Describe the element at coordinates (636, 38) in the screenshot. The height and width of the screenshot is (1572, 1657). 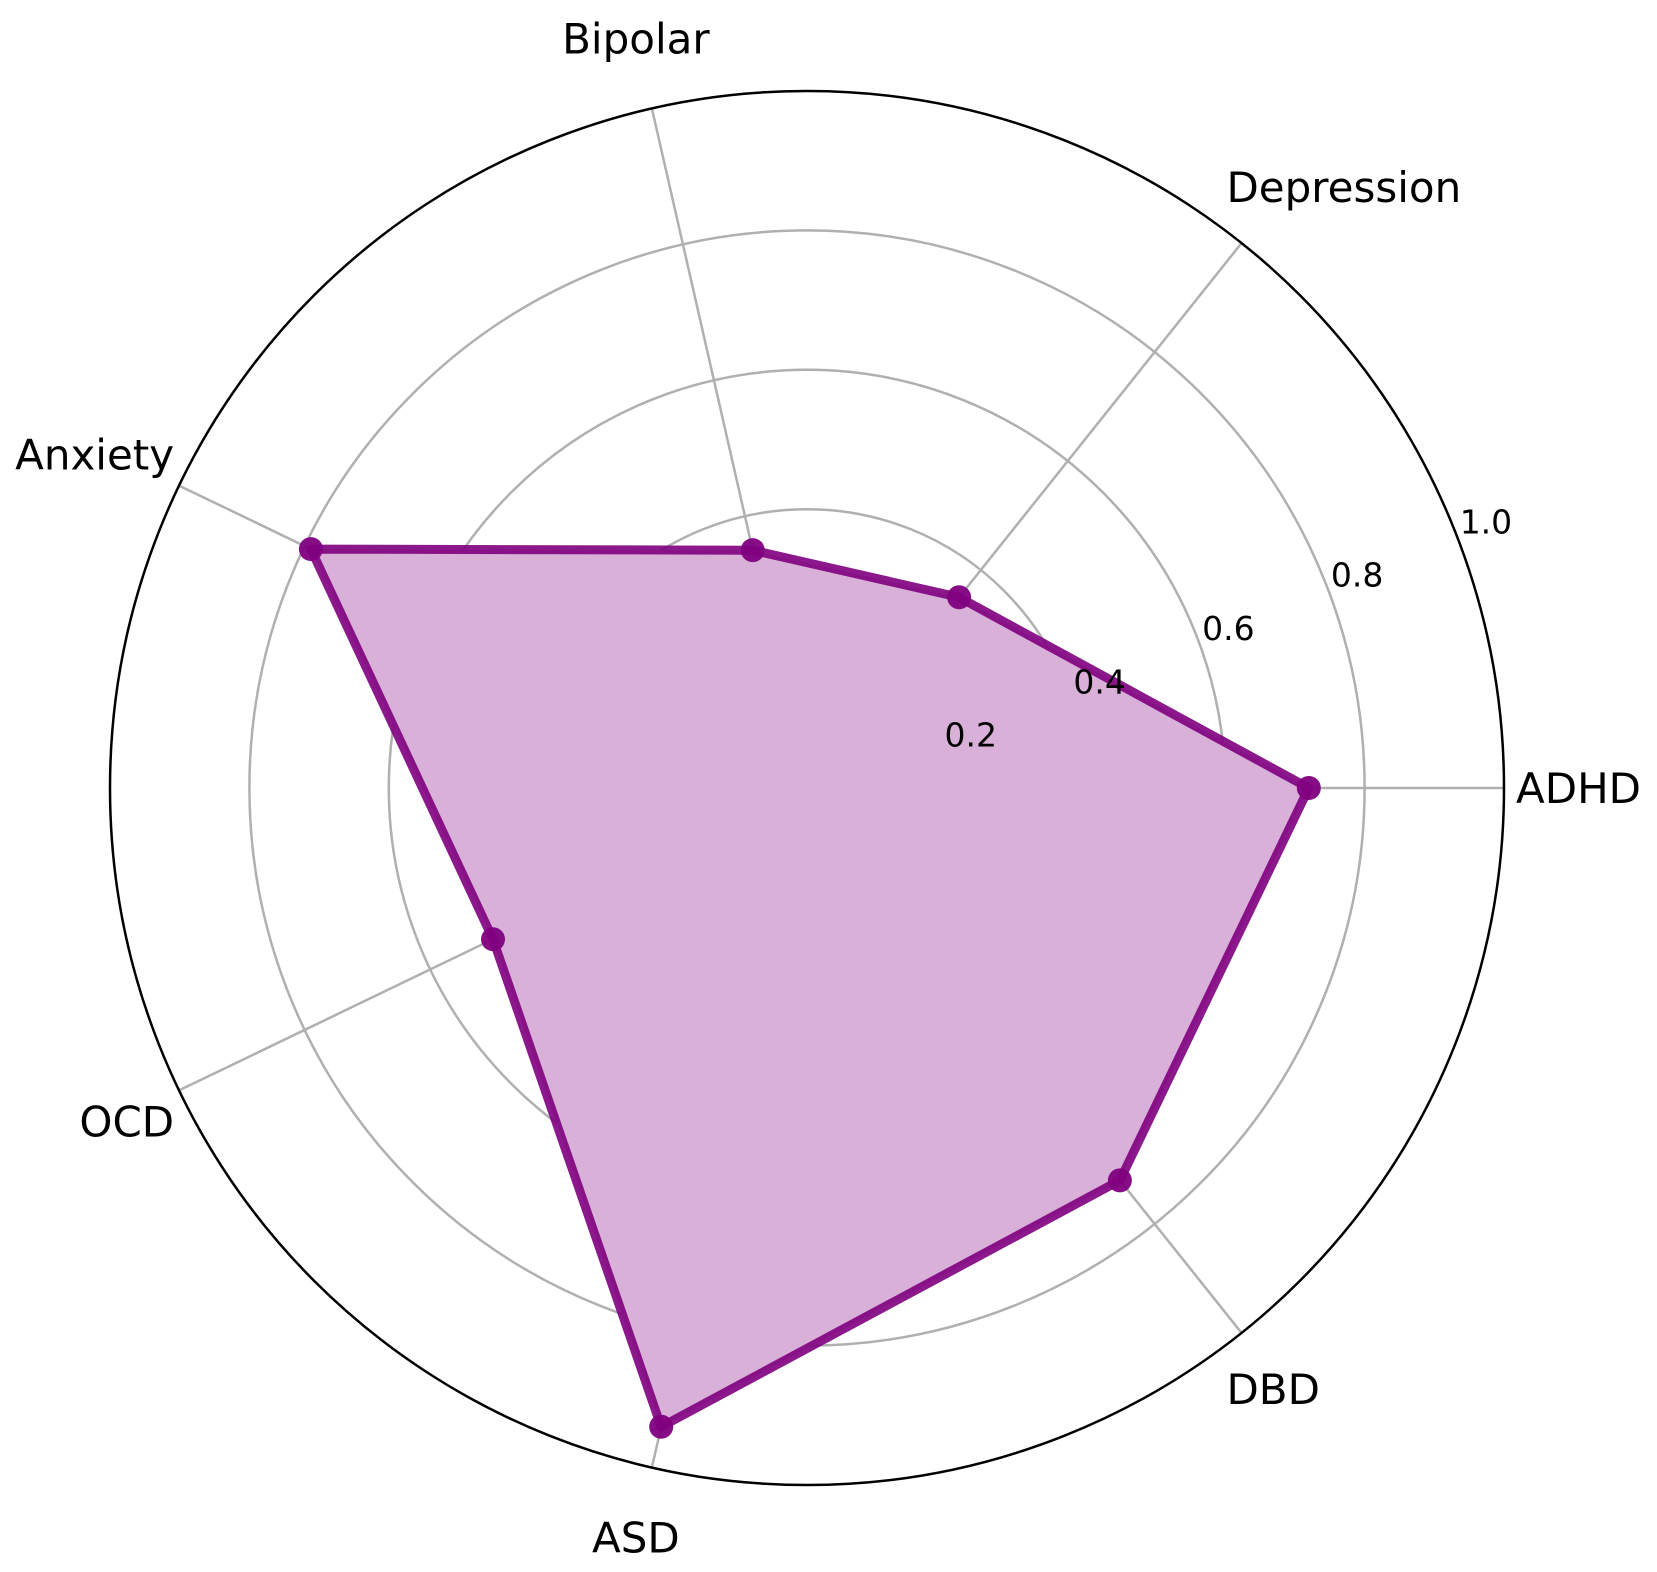
I see `axis-label-bipolar: Bipolar` at that location.